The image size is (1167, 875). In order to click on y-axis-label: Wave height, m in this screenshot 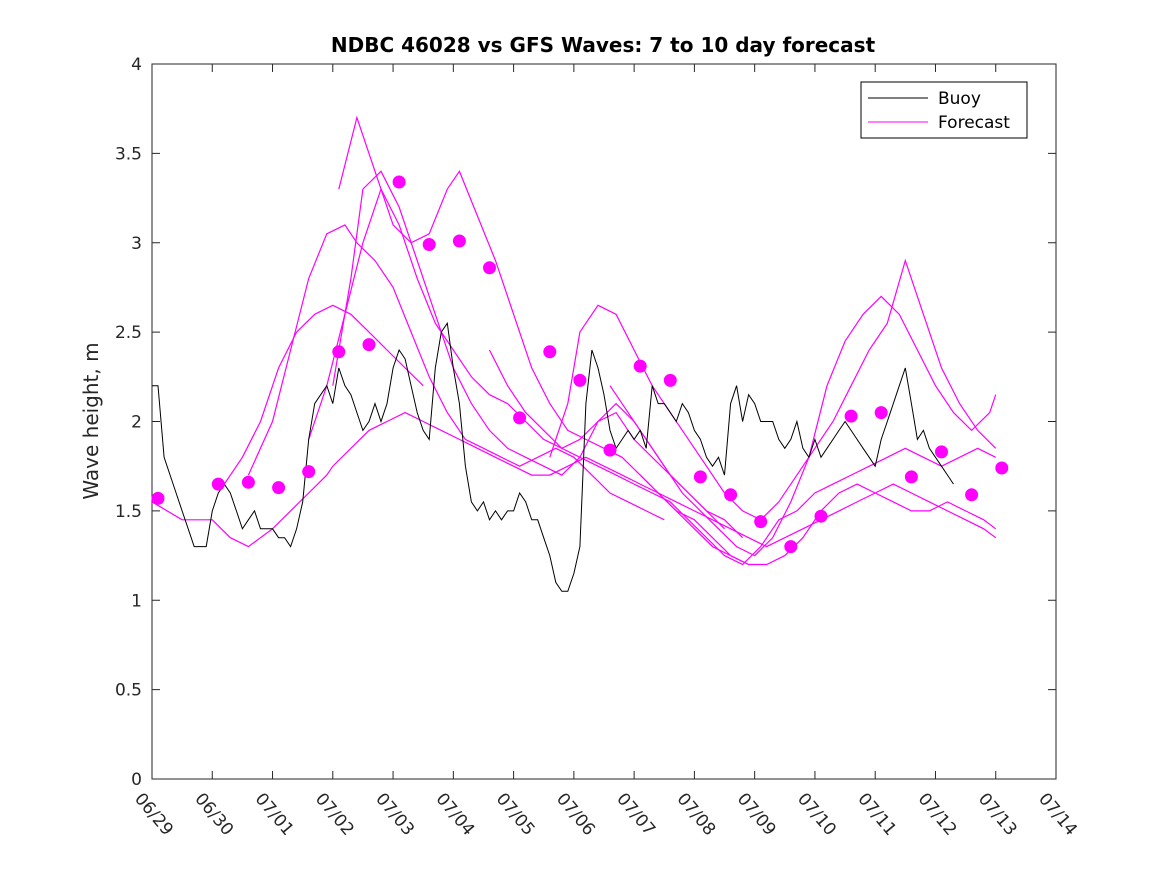, I will do `click(91, 420)`.